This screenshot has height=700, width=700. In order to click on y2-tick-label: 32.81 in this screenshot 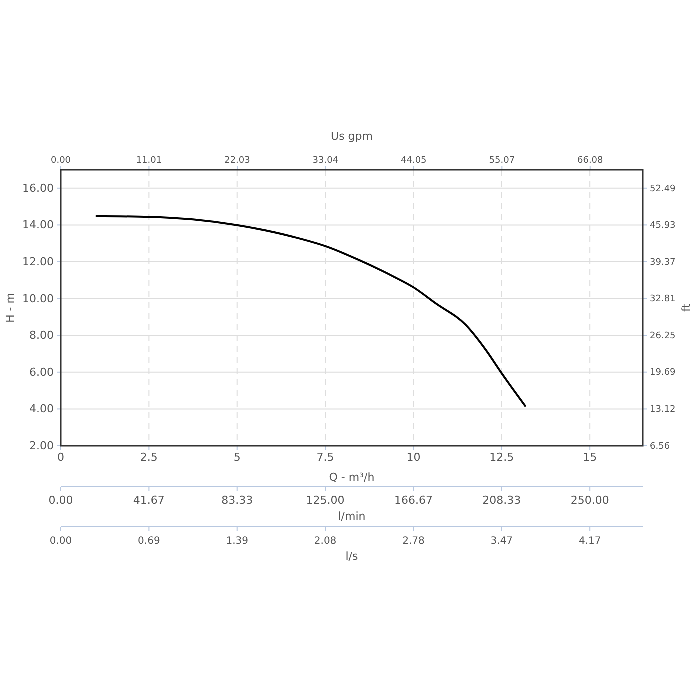, I will do `click(663, 299)`.